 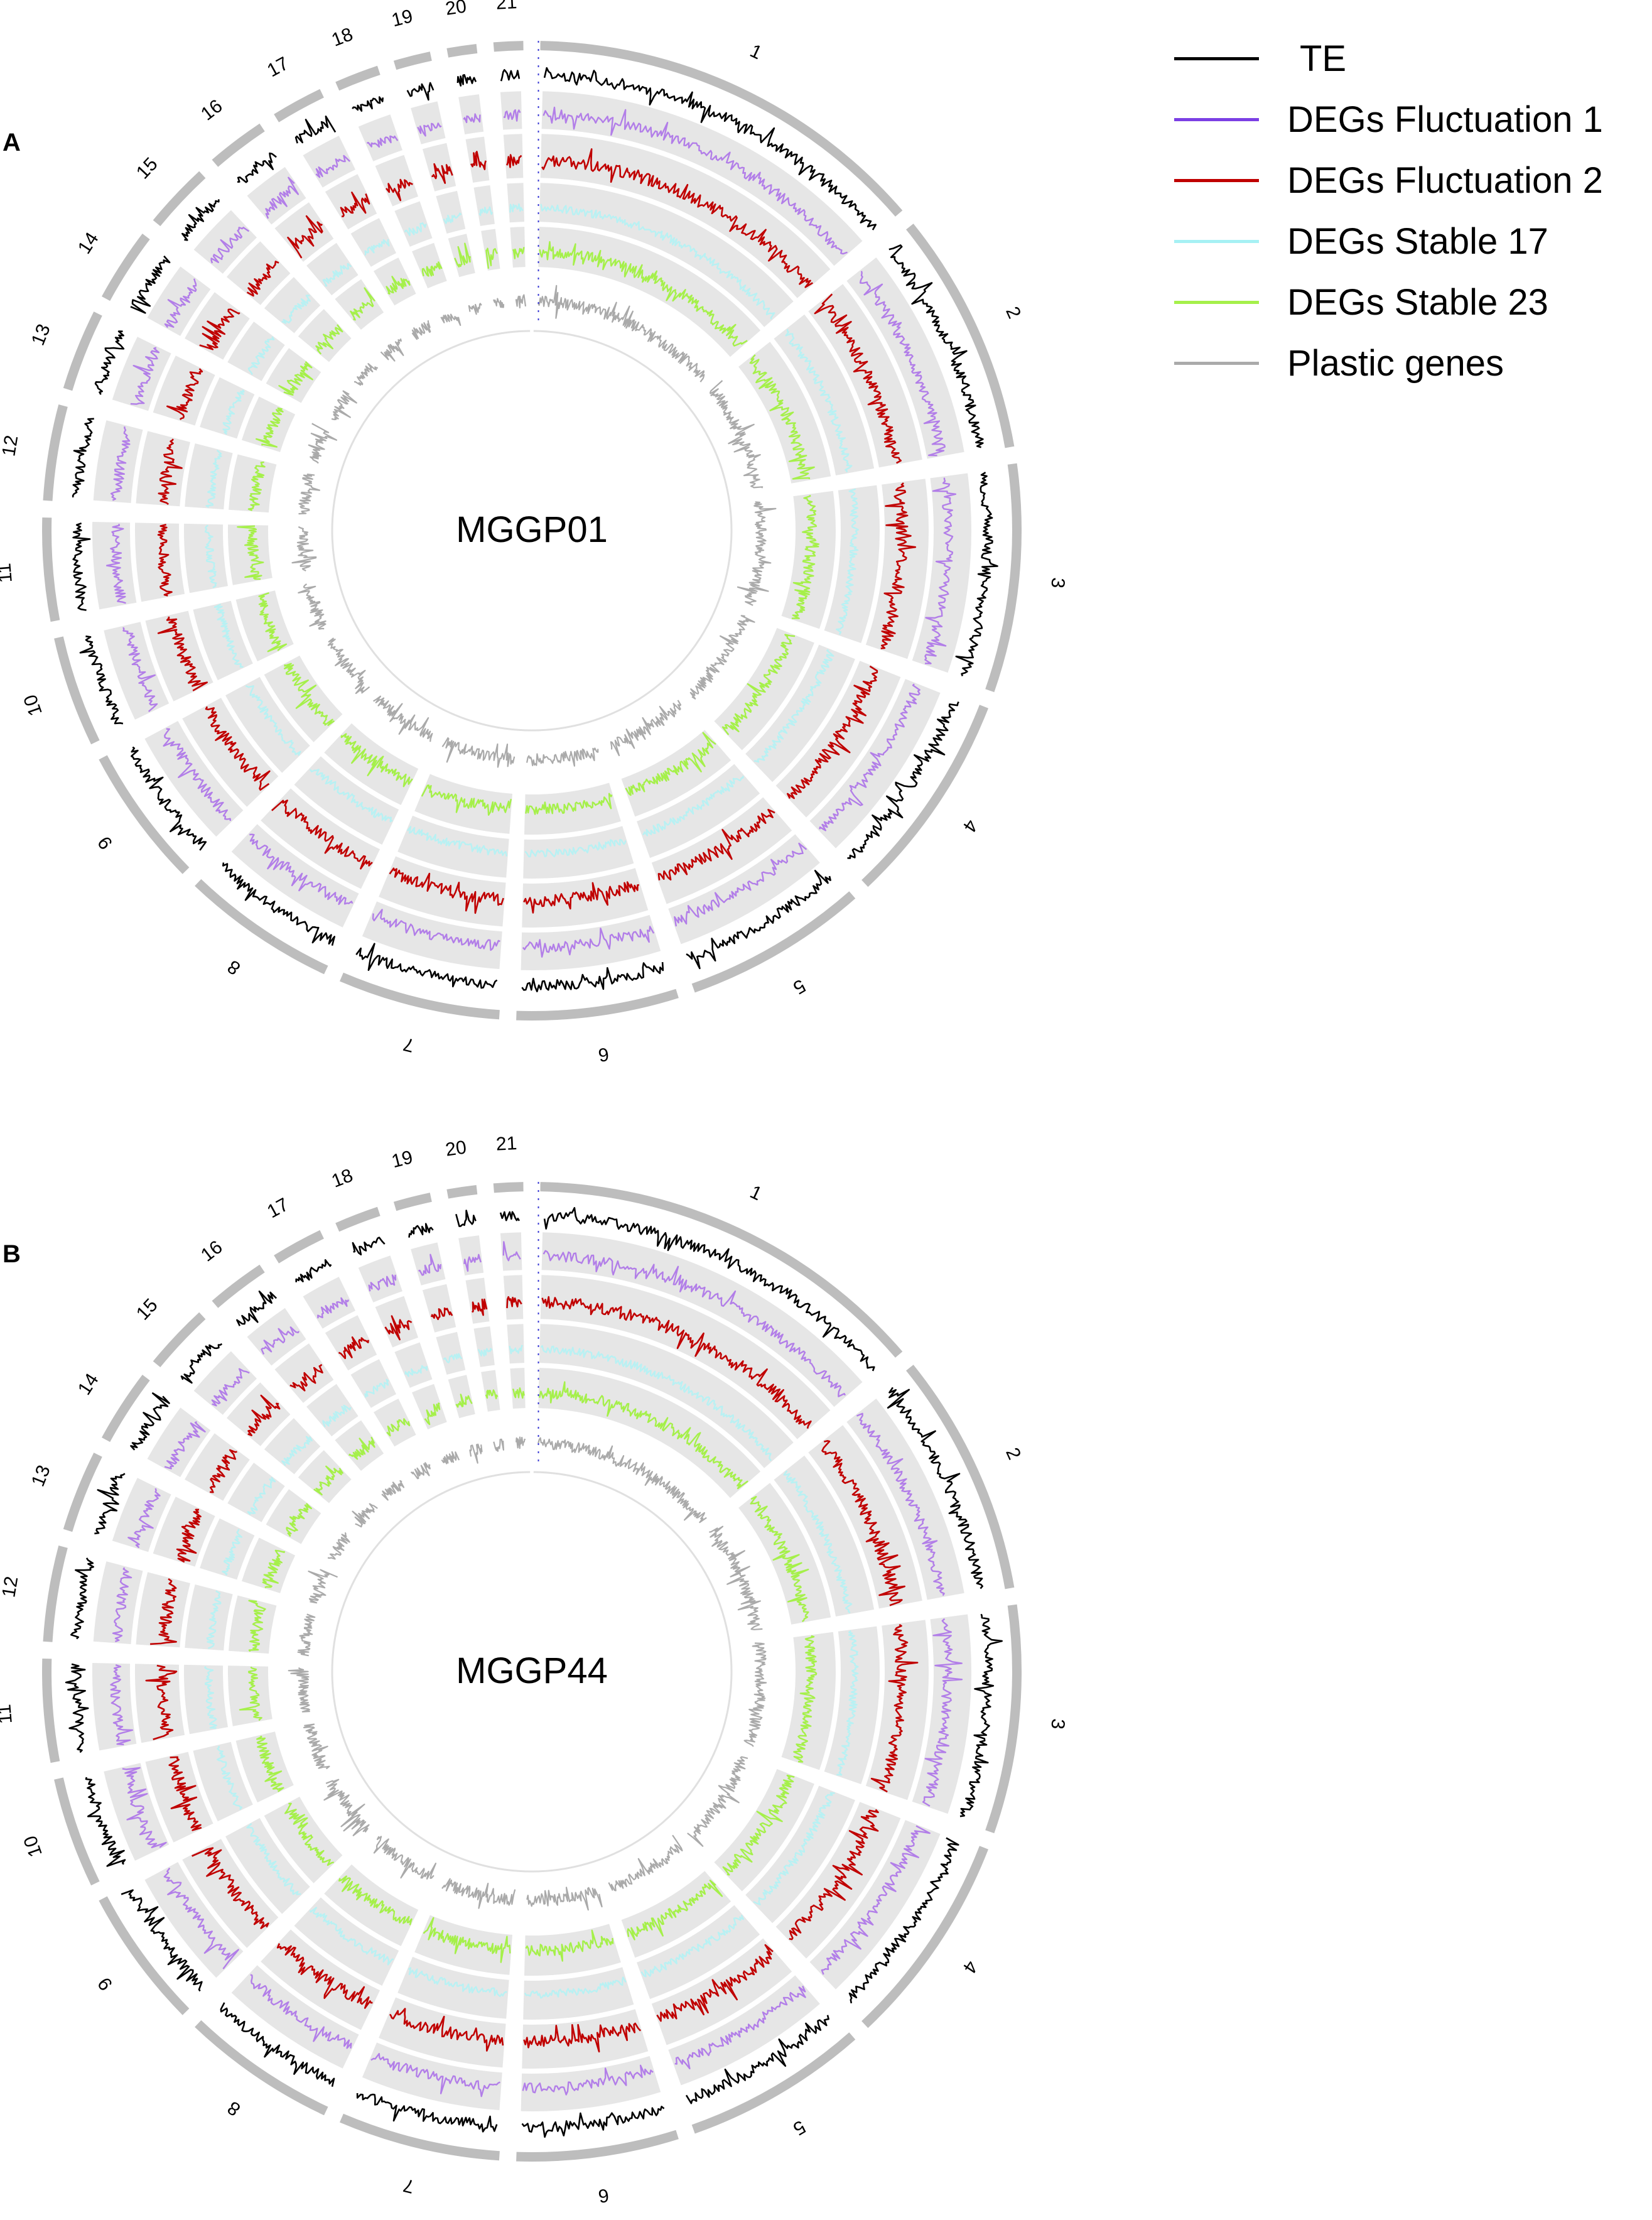 What do you see at coordinates (273, 1859) in the screenshot?
I see `stable17-line-chr9` at bounding box center [273, 1859].